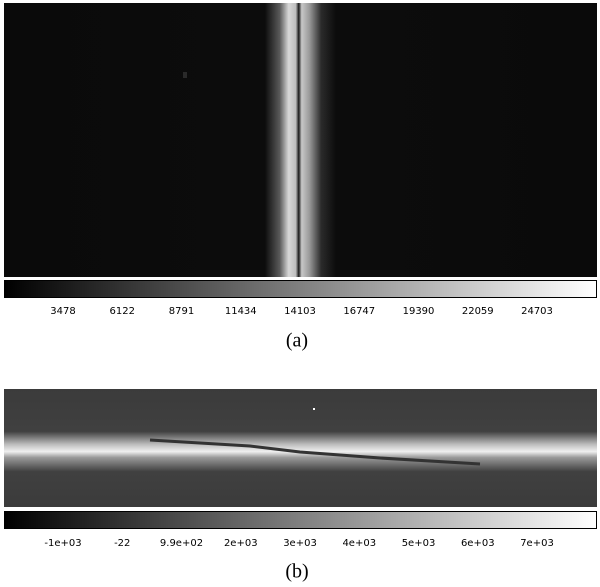  I want to click on colorbar-tick-label: 6e+03, so click(478, 543).